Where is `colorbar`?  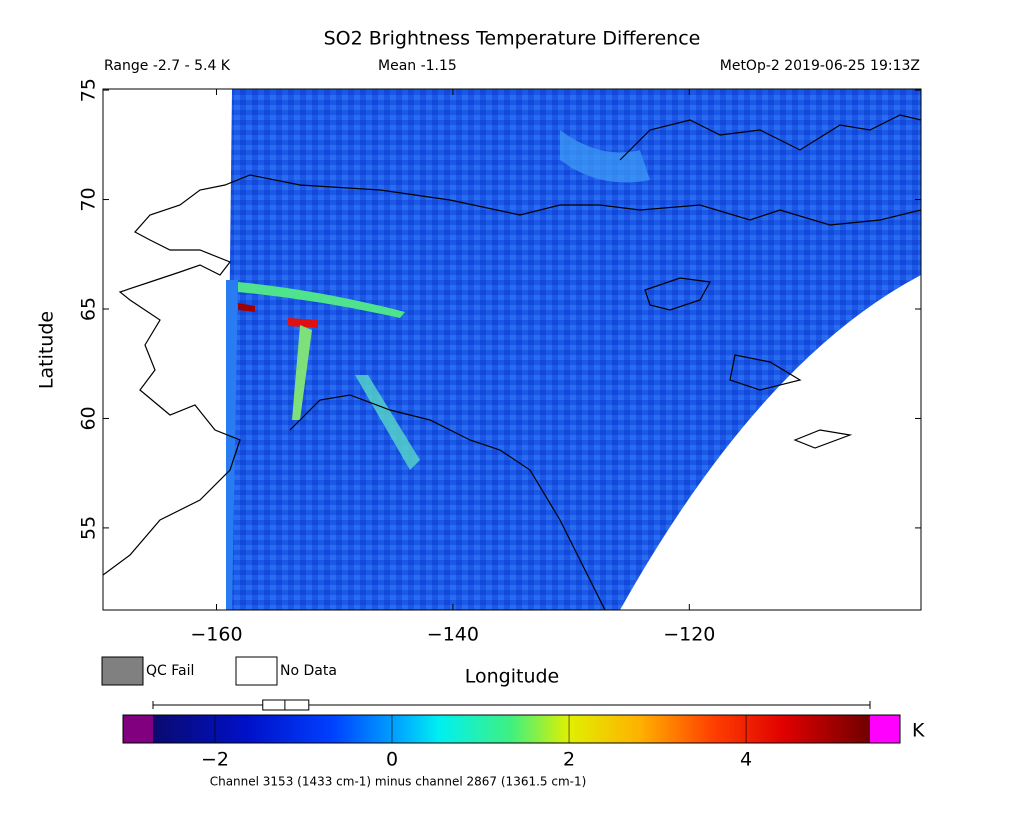 colorbar is located at coordinates (511, 729).